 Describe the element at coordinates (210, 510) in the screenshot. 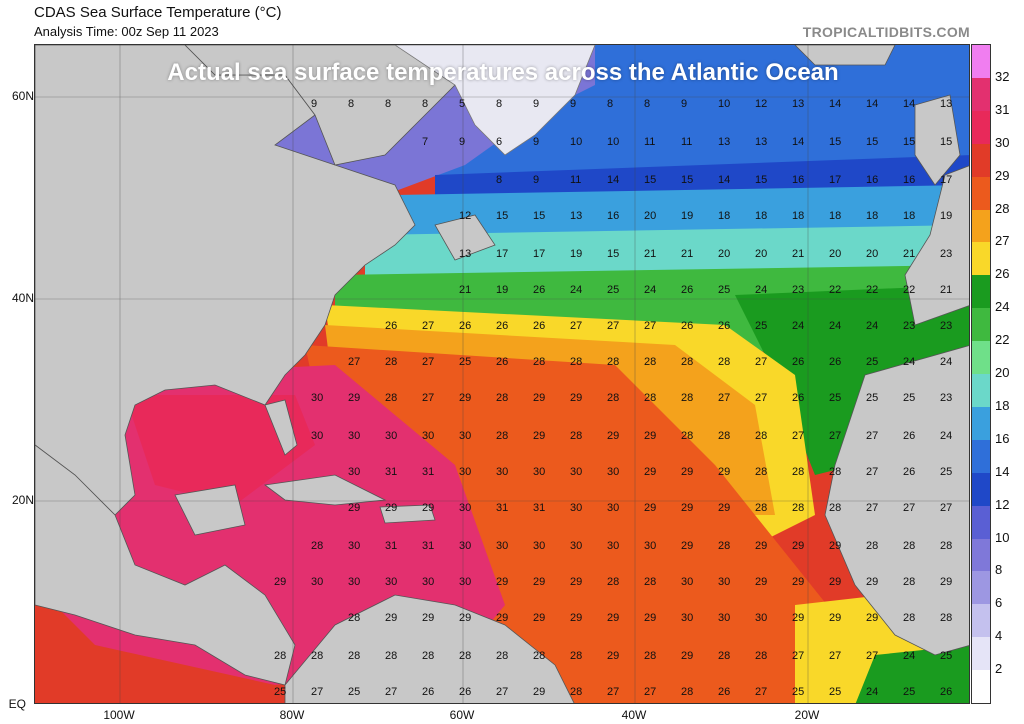

I see `land-yucatan` at that location.